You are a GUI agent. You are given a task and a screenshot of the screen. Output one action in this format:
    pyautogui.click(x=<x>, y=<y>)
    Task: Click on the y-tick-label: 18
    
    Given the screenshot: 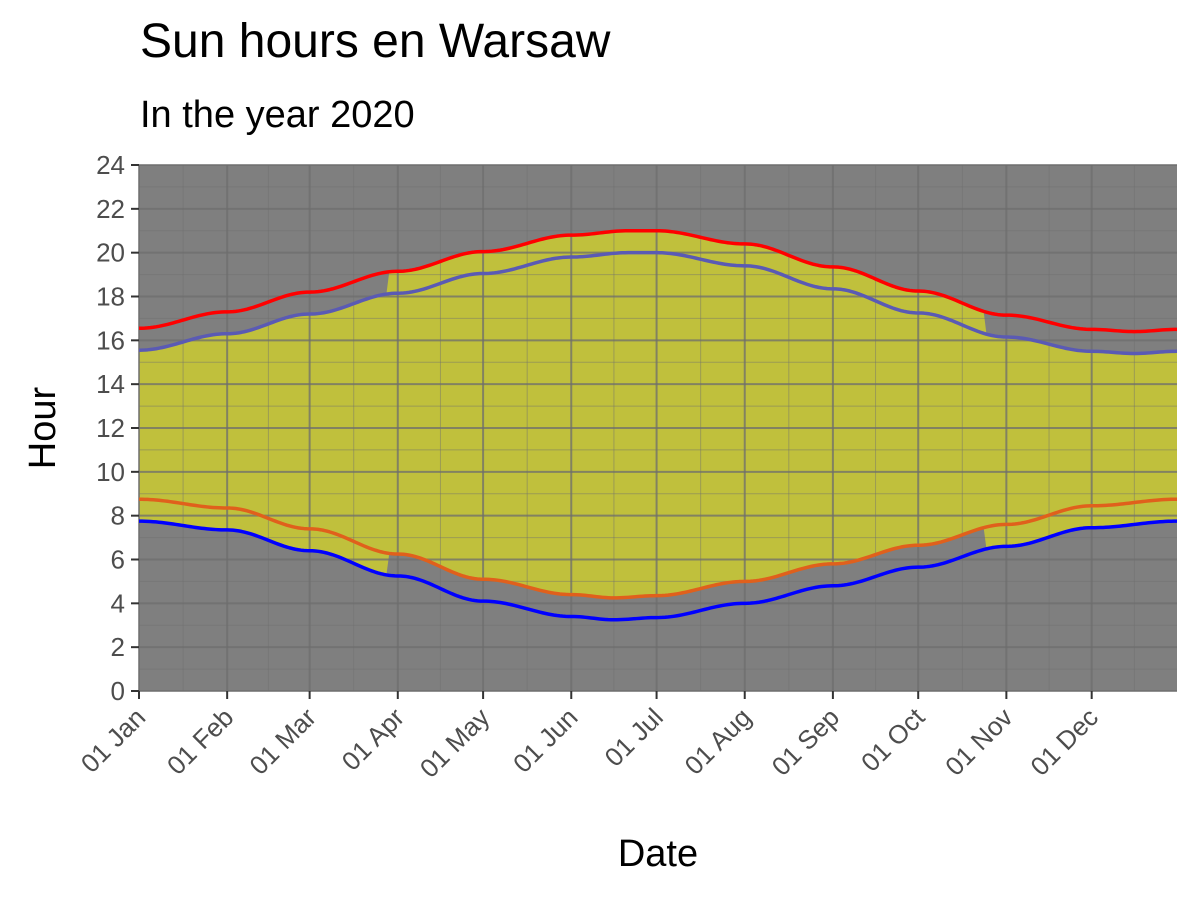 What is the action you would take?
    pyautogui.click(x=110, y=297)
    